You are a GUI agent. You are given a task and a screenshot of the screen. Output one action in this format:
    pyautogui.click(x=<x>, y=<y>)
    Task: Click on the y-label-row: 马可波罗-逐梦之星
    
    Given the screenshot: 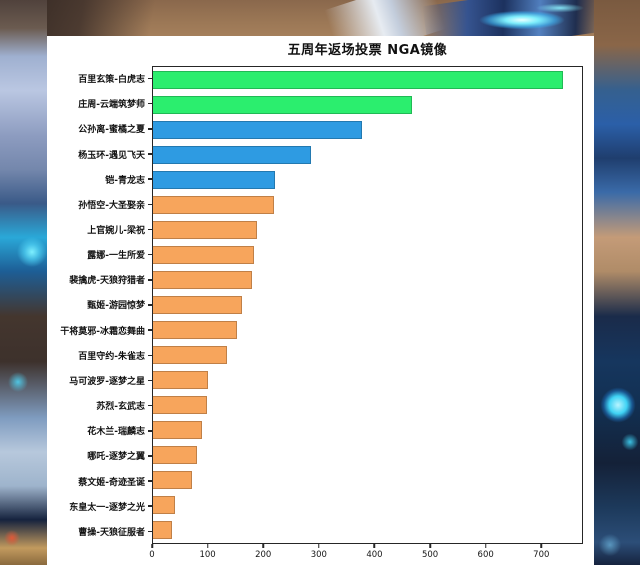 What is the action you would take?
    pyautogui.click(x=99, y=380)
    